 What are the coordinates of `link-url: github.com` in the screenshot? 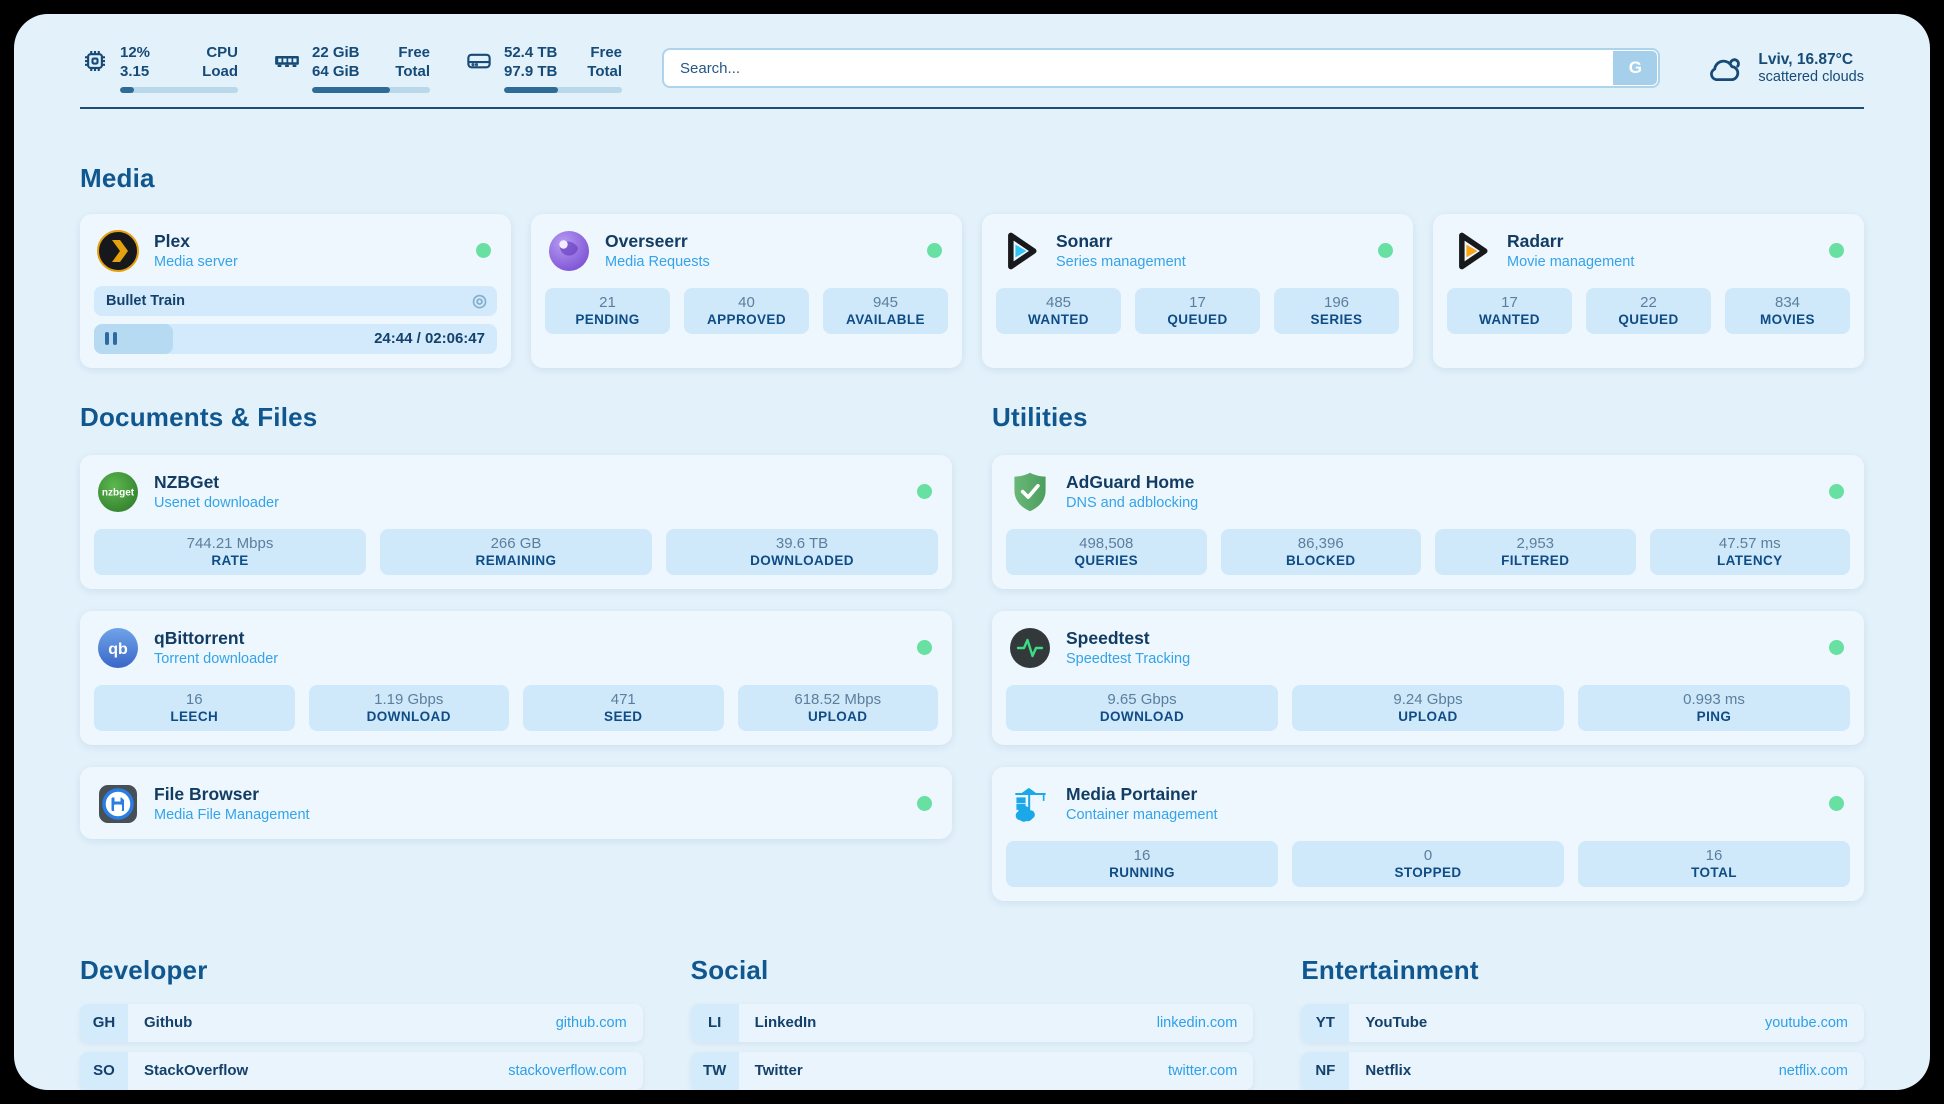 It's located at (591, 1022).